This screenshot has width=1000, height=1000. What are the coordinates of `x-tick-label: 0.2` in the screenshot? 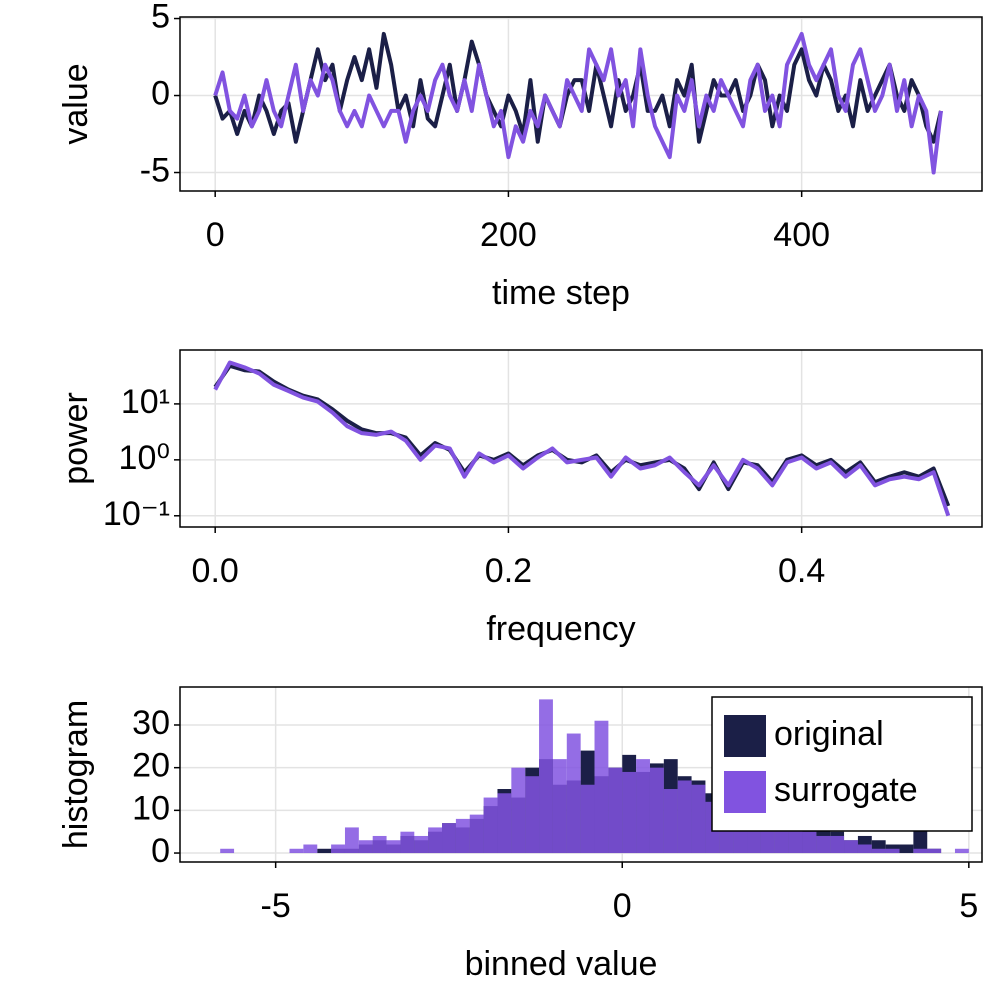 It's located at (508, 571).